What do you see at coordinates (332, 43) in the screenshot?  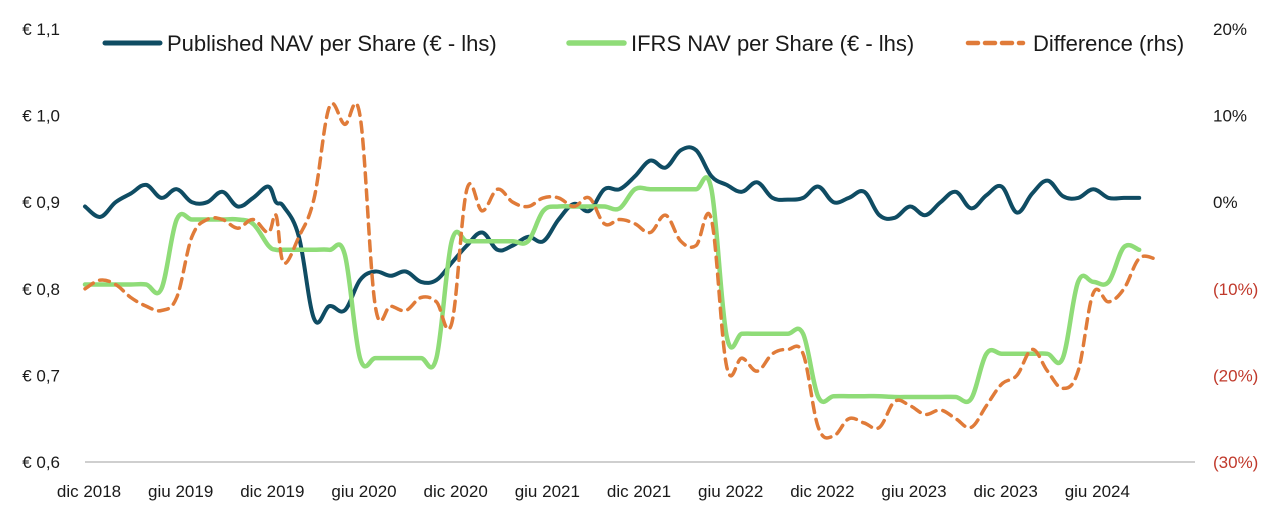 I see `legend-label-published: Published NAV per Share (€ - lhs)` at bounding box center [332, 43].